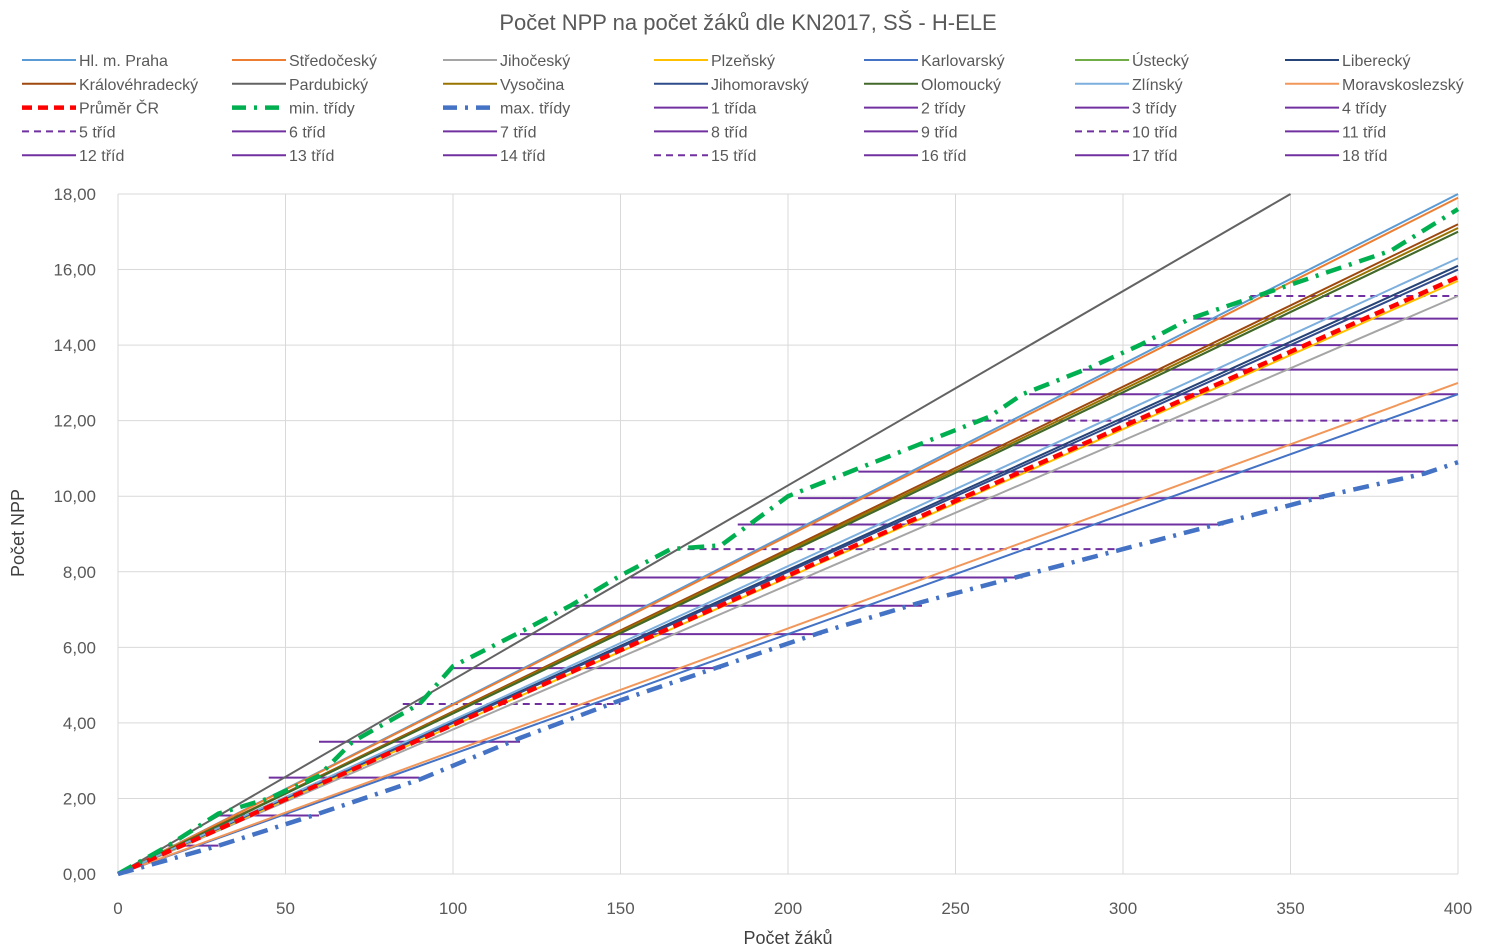 This screenshot has width=1485, height=950. I want to click on legend-item-4-tridy: 4 třídy, so click(1335, 109).